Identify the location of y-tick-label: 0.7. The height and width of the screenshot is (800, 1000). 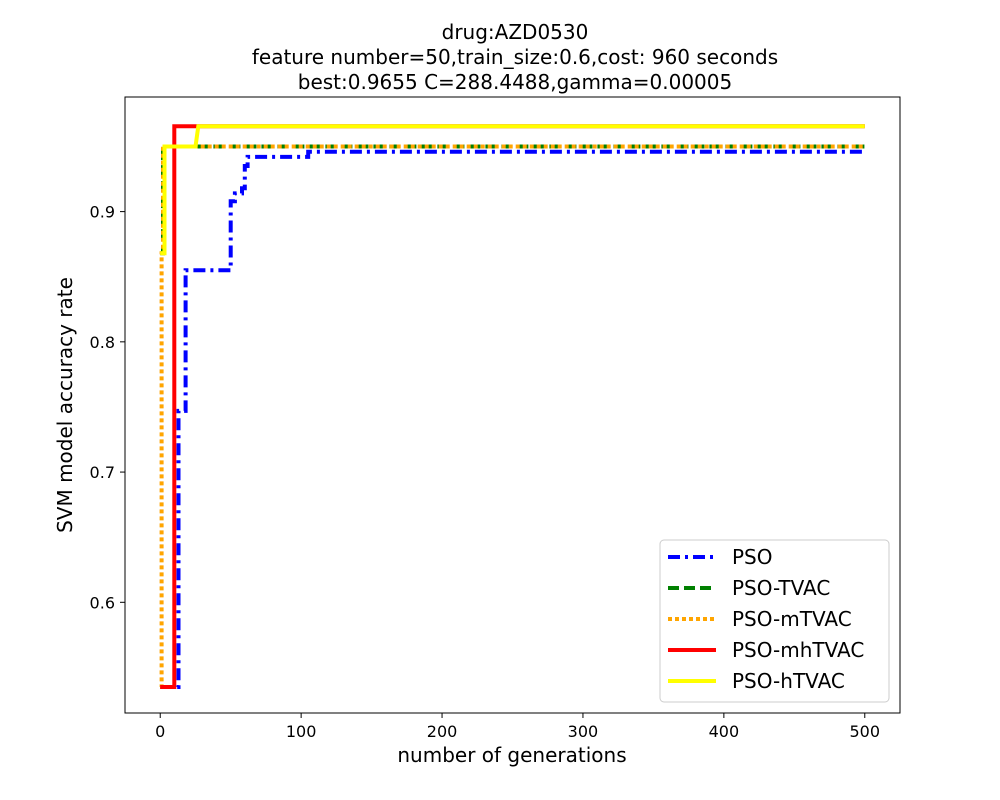
(102, 472).